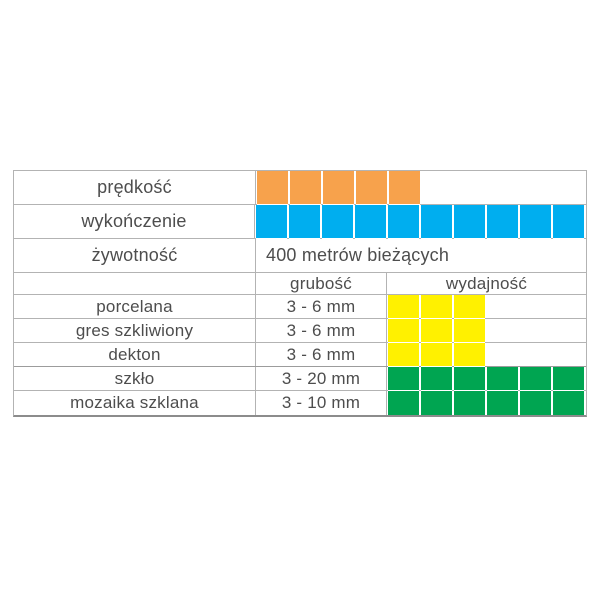 The width and height of the screenshot is (600, 600). I want to click on material-row-2: gres szkliwiony 3 - 6 mm, so click(300, 331).